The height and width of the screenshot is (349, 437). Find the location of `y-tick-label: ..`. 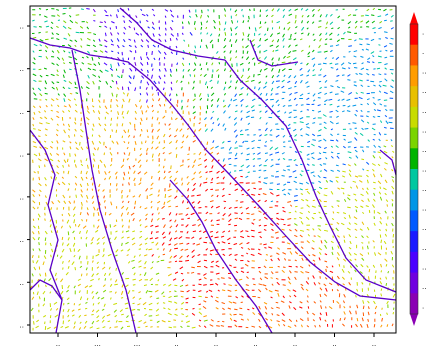

y-tick-label: .. is located at coordinates (22, 326).